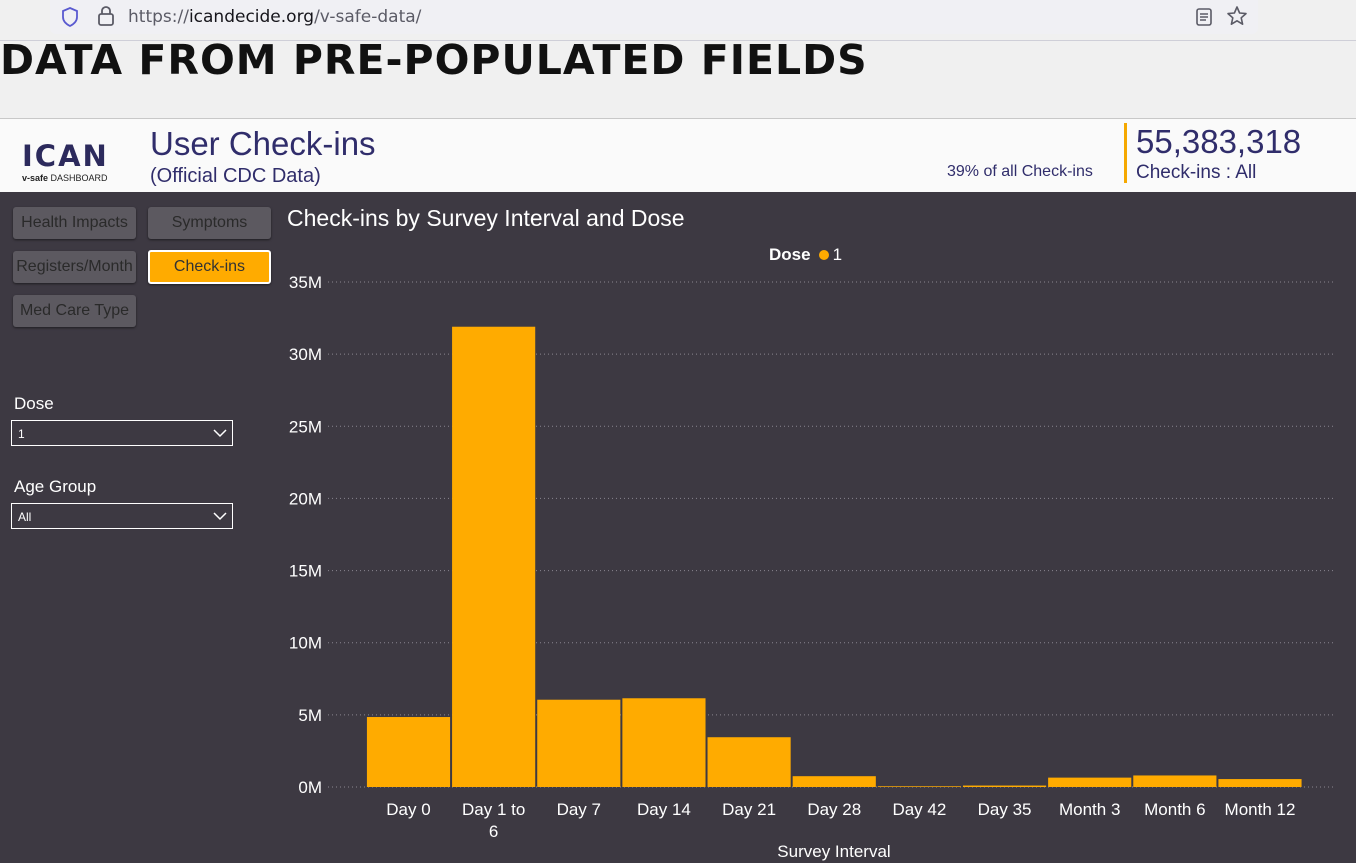 The image size is (1356, 863). What do you see at coordinates (408, 809) in the screenshot?
I see `x-tick-label: Day 0` at bounding box center [408, 809].